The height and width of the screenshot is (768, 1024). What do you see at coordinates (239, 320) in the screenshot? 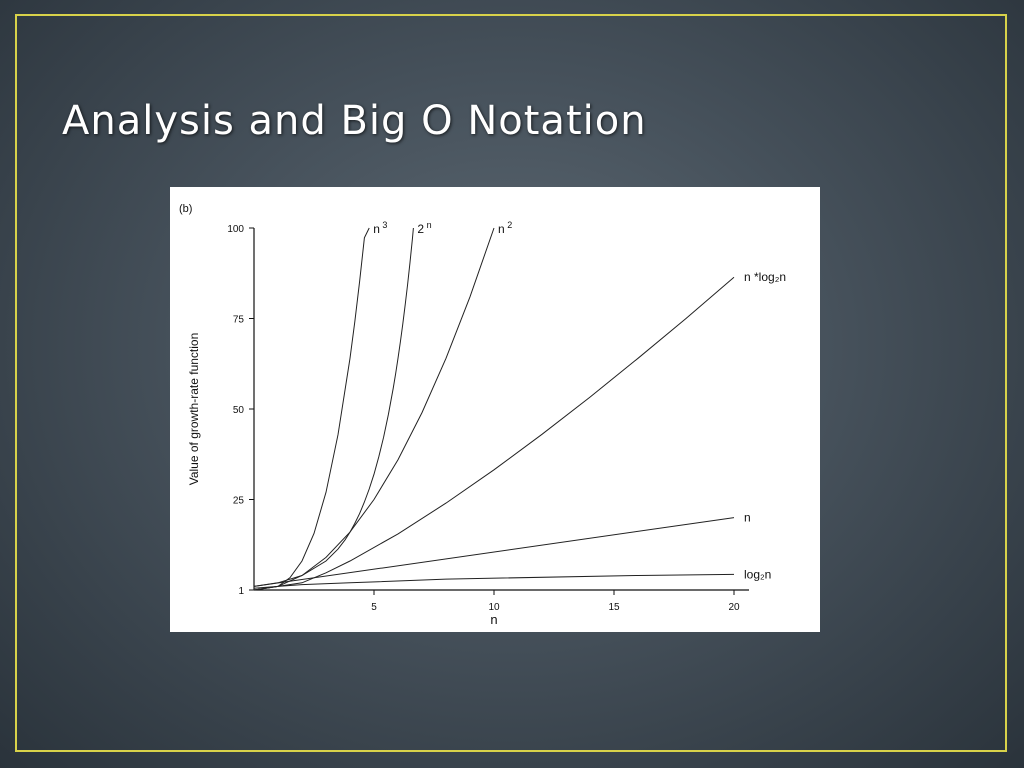
I see `y-tick-label: 75` at bounding box center [239, 320].